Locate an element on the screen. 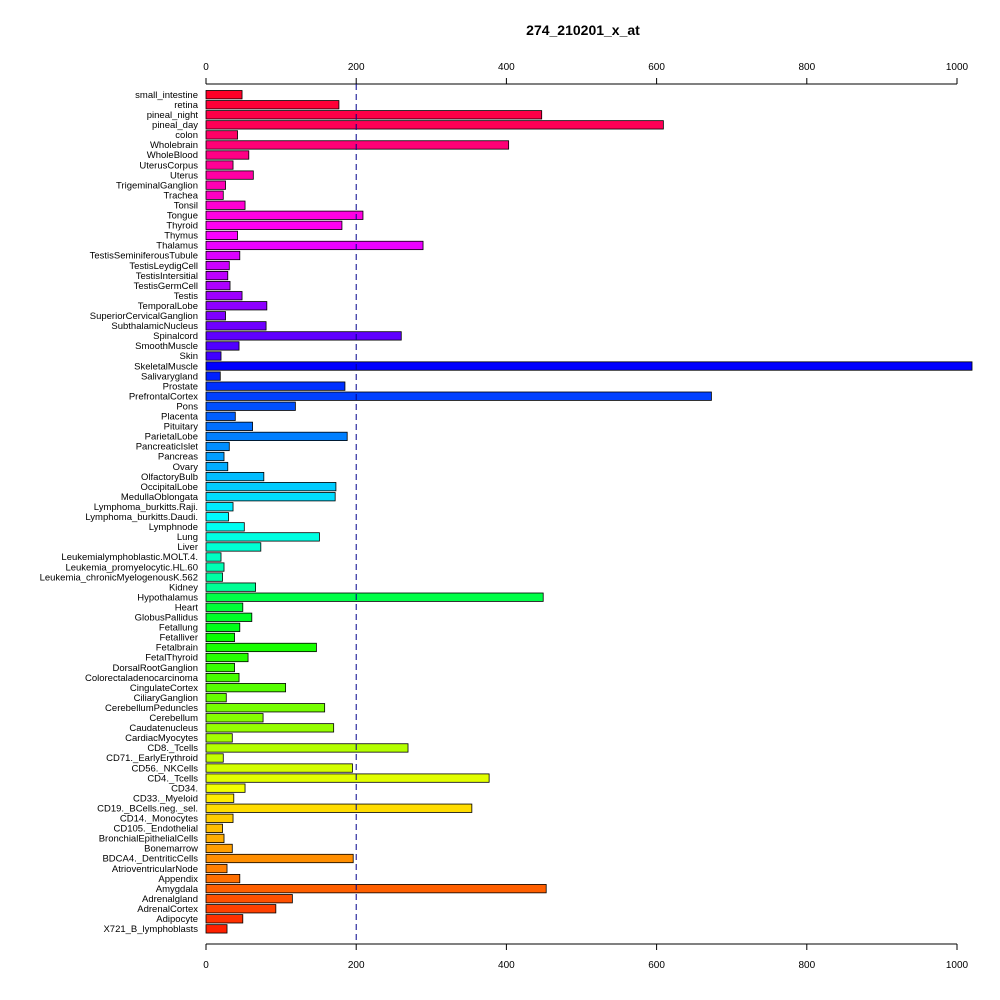 The width and height of the screenshot is (1000, 1000). bar-Wholebrain is located at coordinates (357, 145).